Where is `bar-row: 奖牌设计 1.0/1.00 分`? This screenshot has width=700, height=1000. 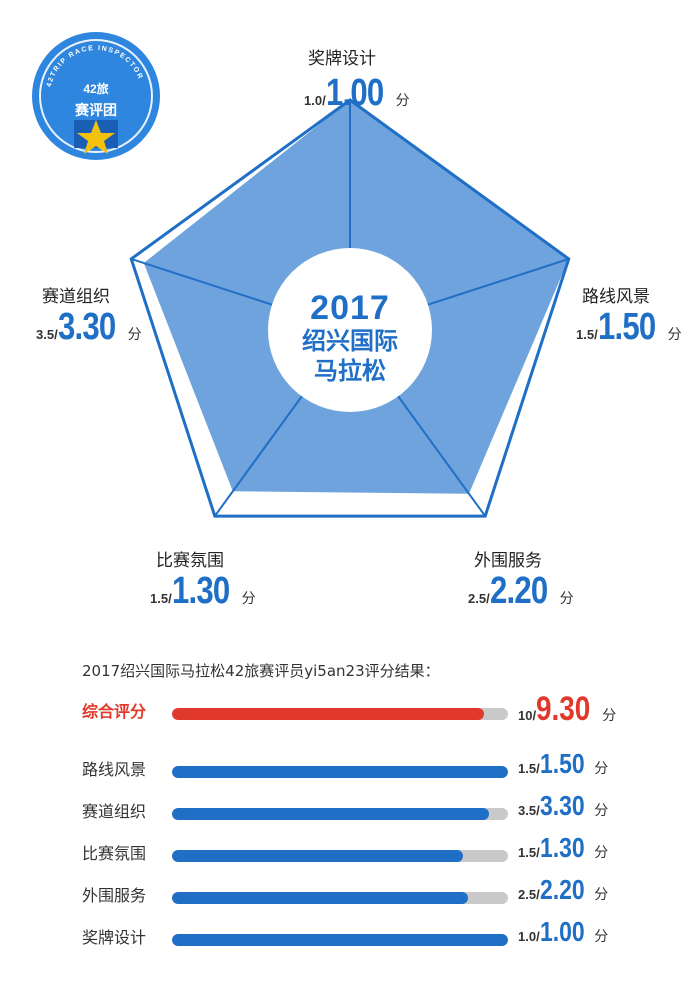 bar-row: 奖牌设计 1.0/1.00 分 is located at coordinates (350, 936).